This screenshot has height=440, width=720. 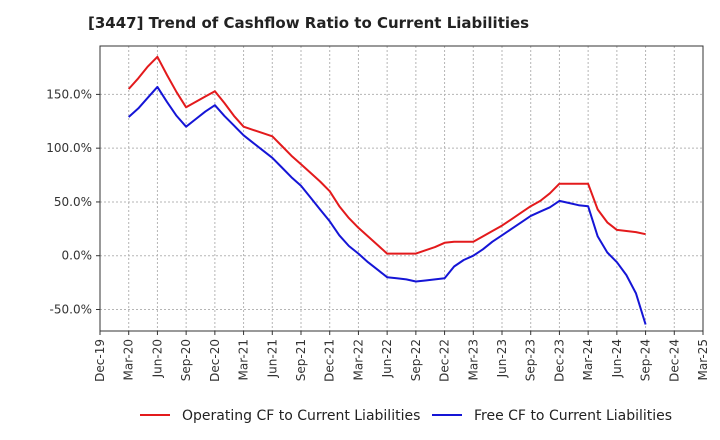 What do you see at coordinates (559, 360) in the screenshot?
I see `x-tick-label: Dec-23` at bounding box center [559, 360].